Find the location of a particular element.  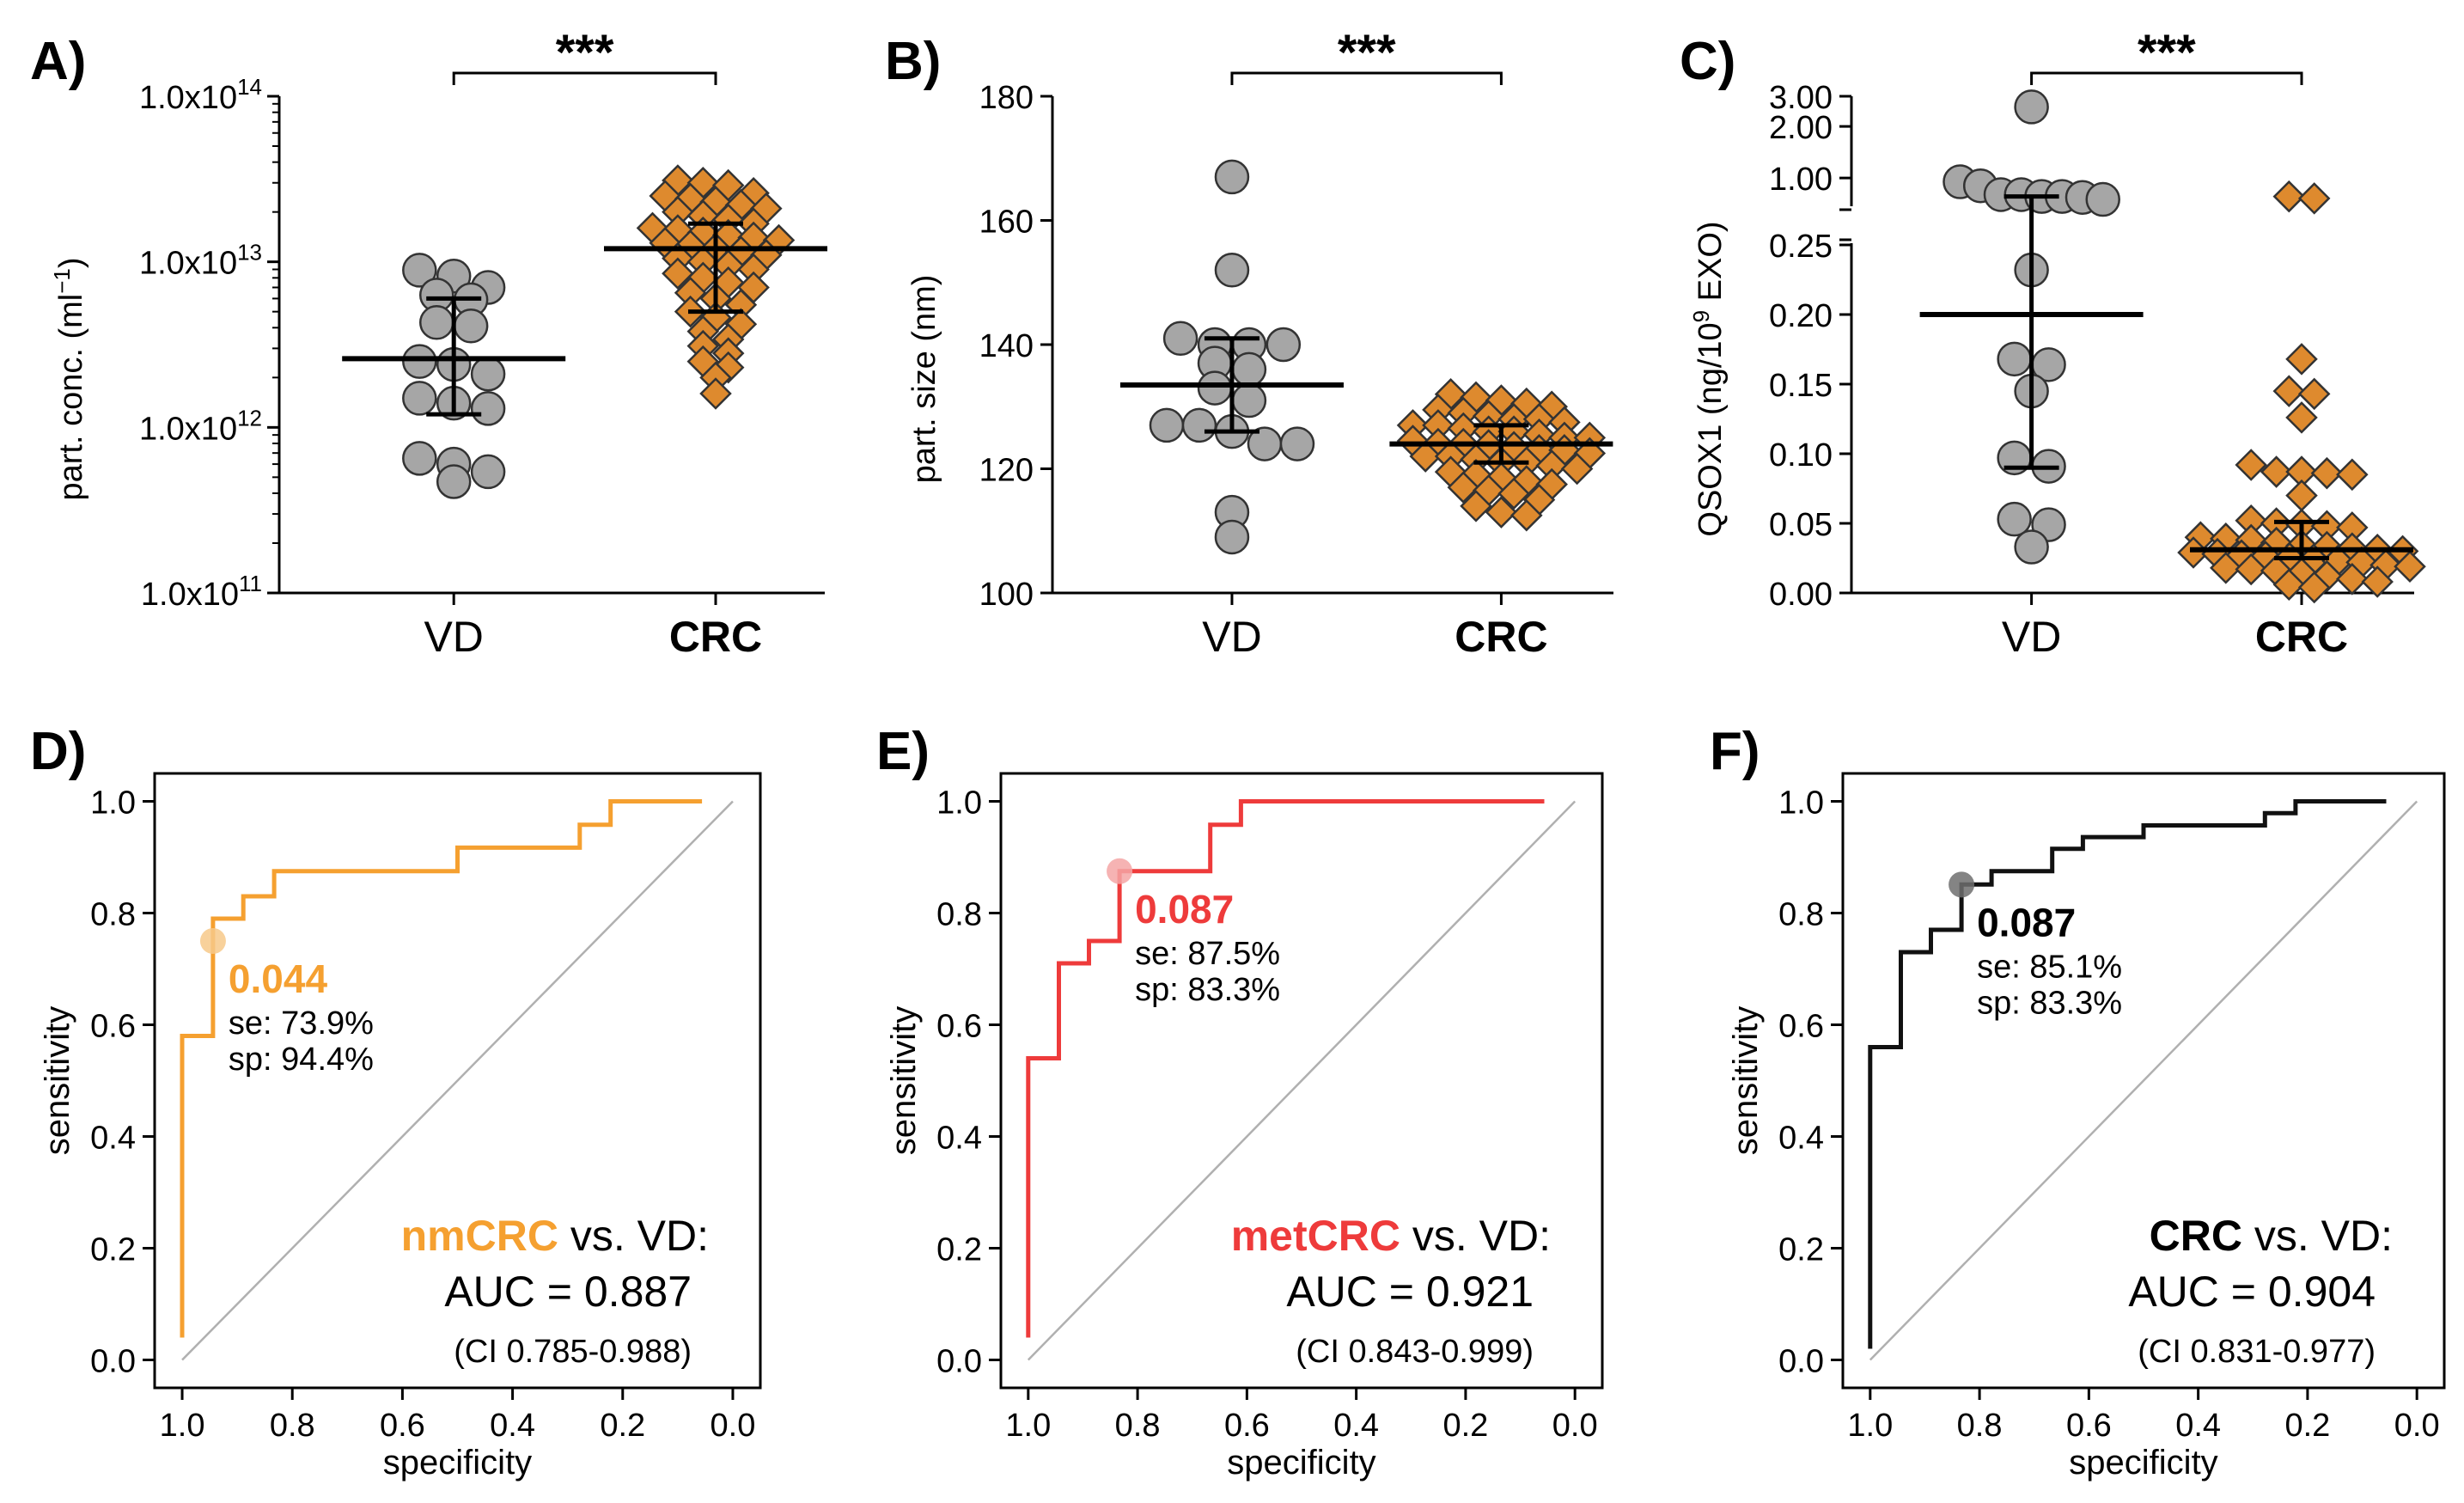

x-tick-label: 1.0 is located at coordinates (1870, 1426).